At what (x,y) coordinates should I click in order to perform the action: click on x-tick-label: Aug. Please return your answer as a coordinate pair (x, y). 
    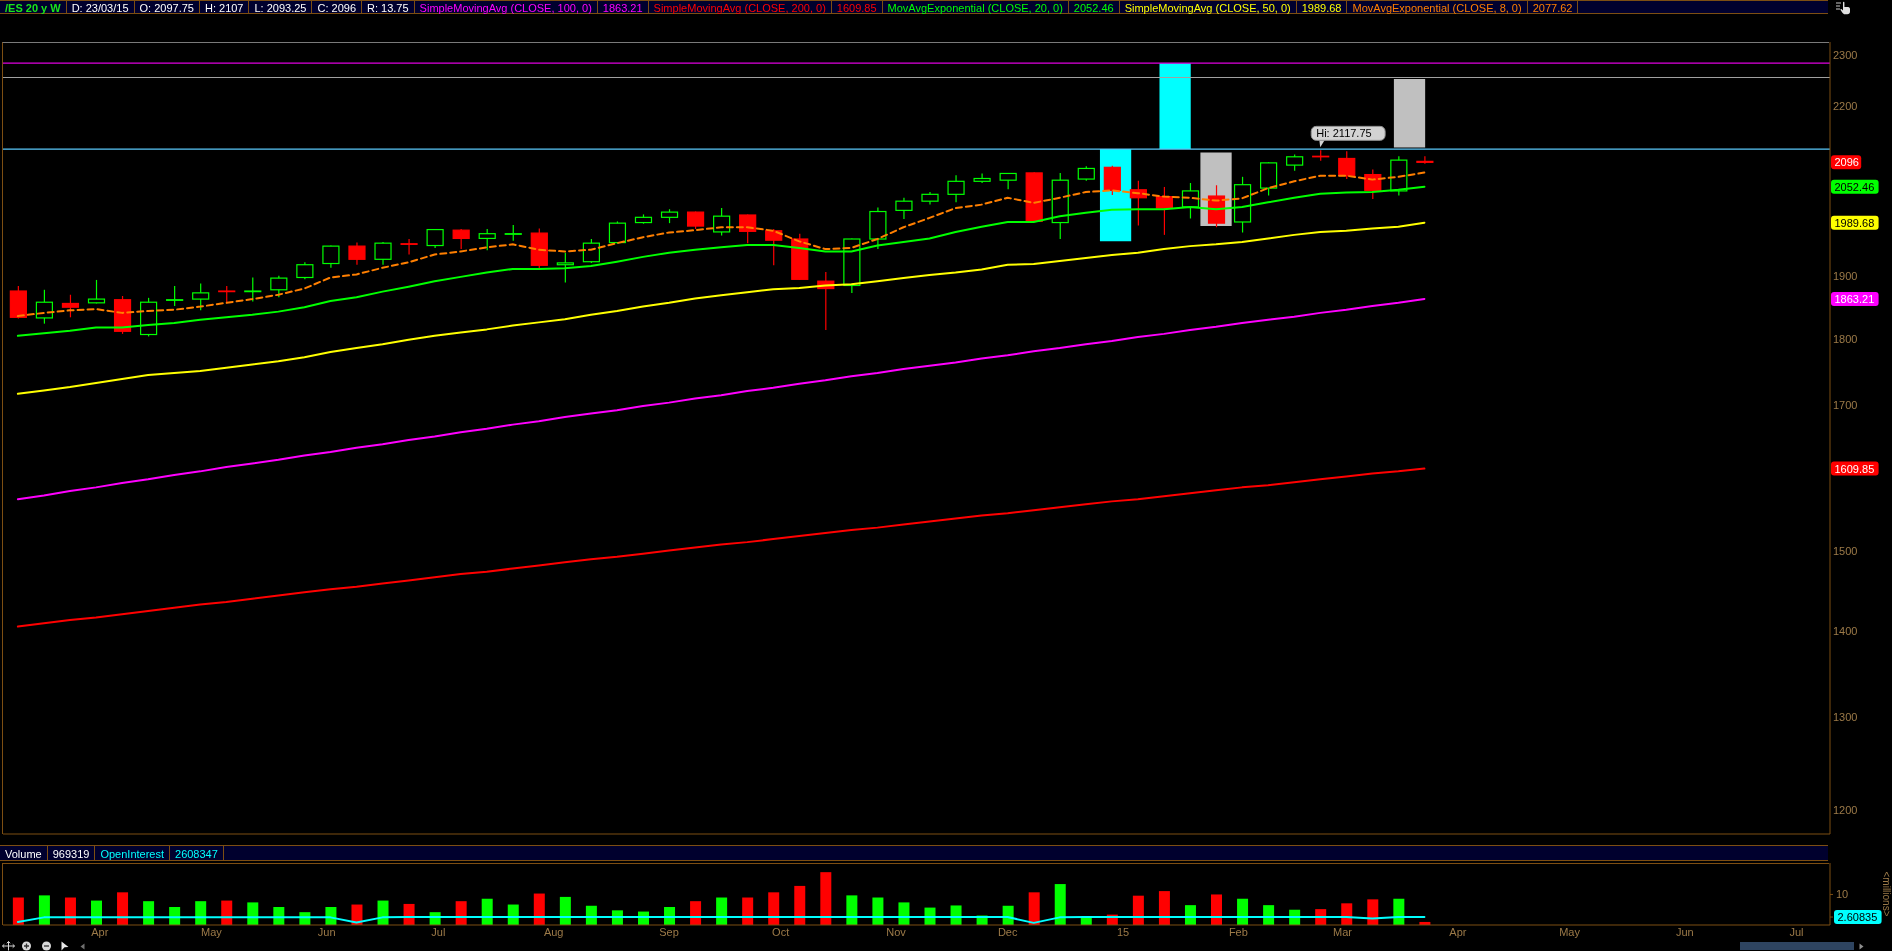
    Looking at the image, I should click on (553, 931).